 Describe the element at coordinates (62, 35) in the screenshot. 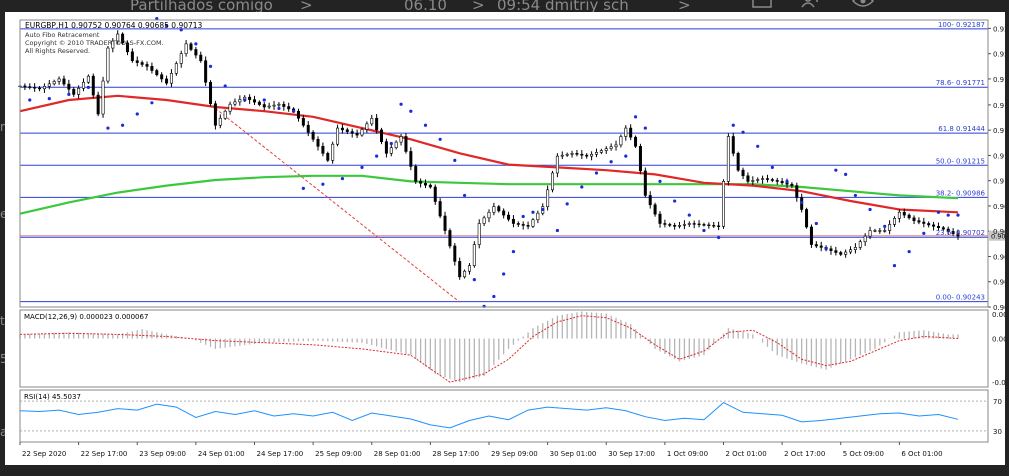

I see `indicator-info-line: Auto Fibo Retracement` at that location.